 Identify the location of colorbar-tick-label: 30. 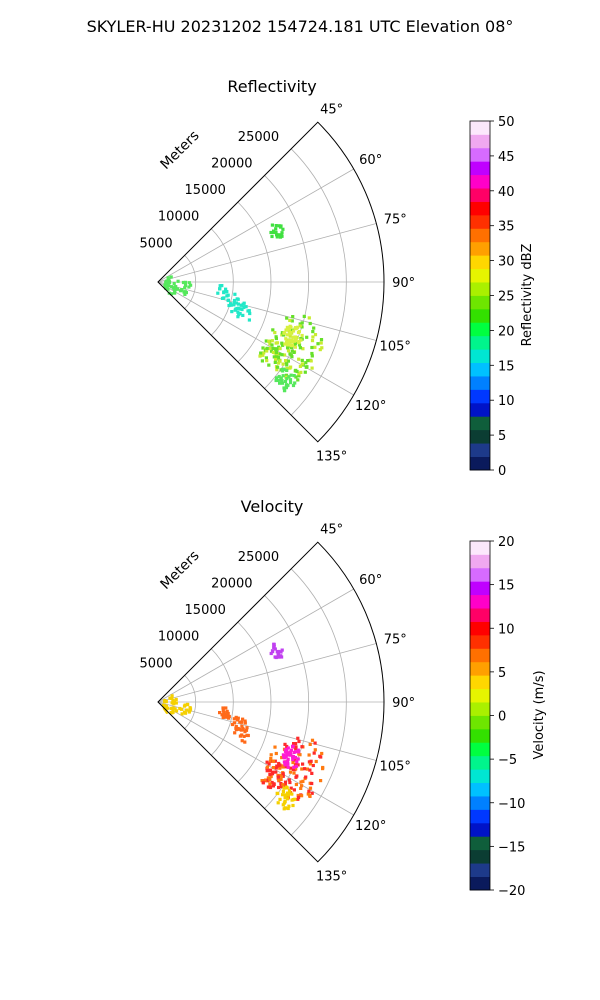
(506, 262).